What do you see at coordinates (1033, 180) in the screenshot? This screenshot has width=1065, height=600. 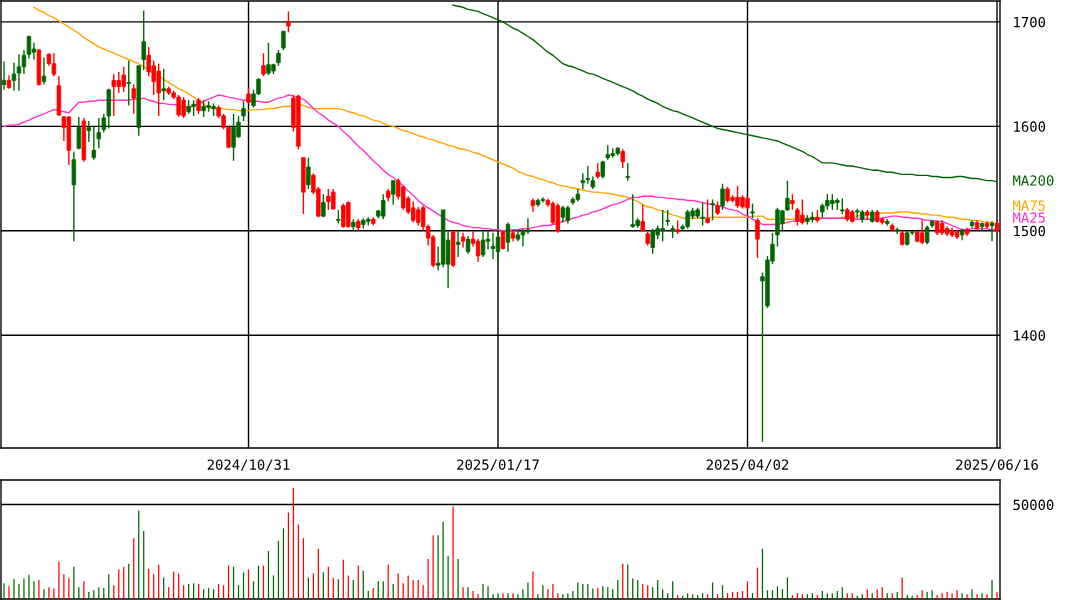 I see `series-label: MA200` at bounding box center [1033, 180].